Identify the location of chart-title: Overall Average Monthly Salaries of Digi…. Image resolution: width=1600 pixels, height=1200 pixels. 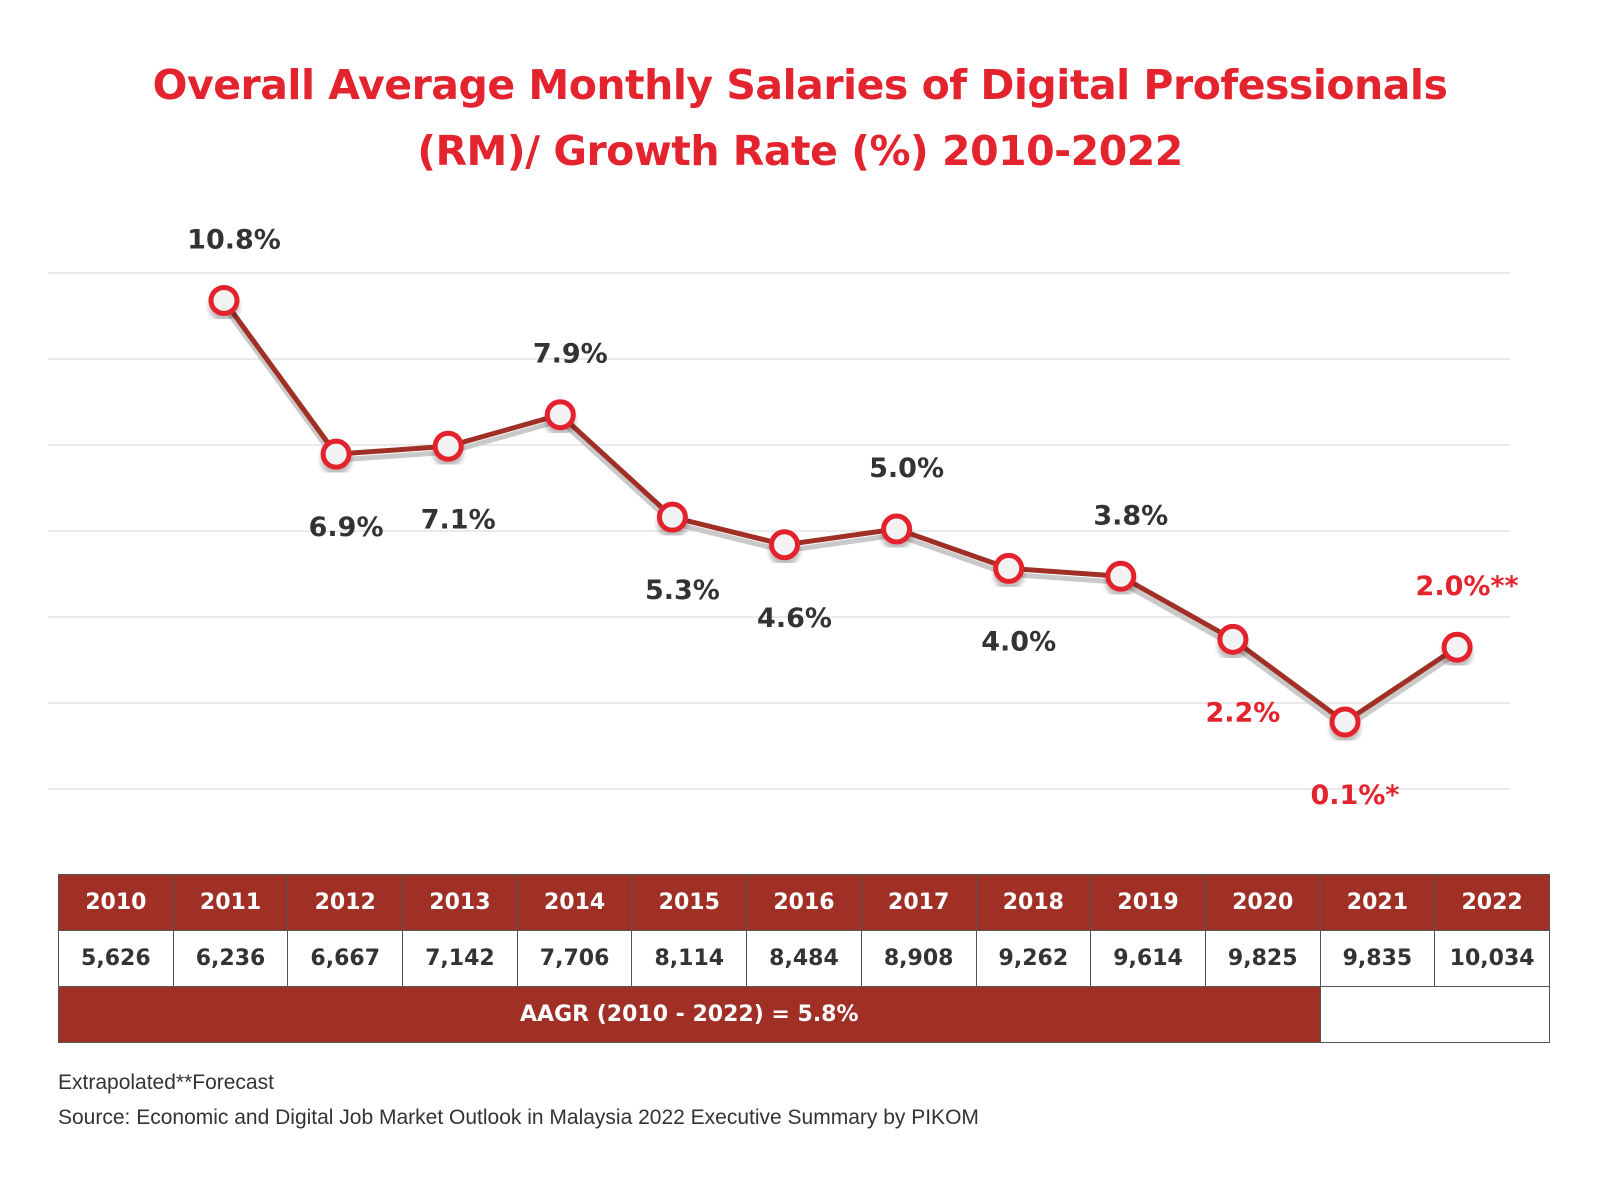
(800, 118).